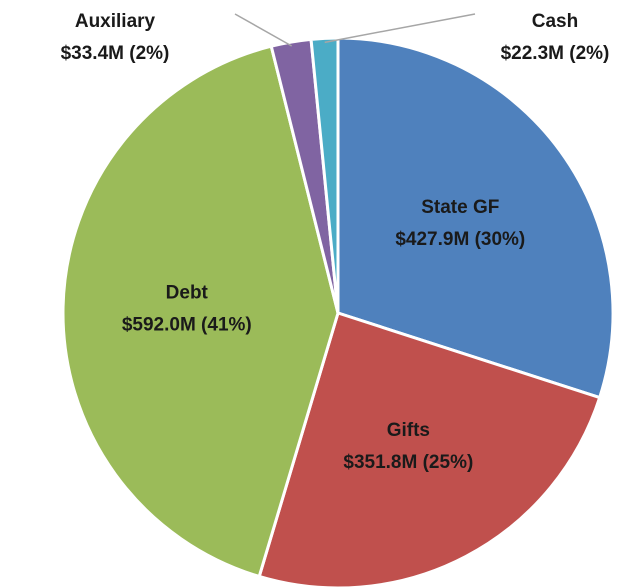  Describe the element at coordinates (555, 21) in the screenshot. I see `slice-label: Cash` at that location.